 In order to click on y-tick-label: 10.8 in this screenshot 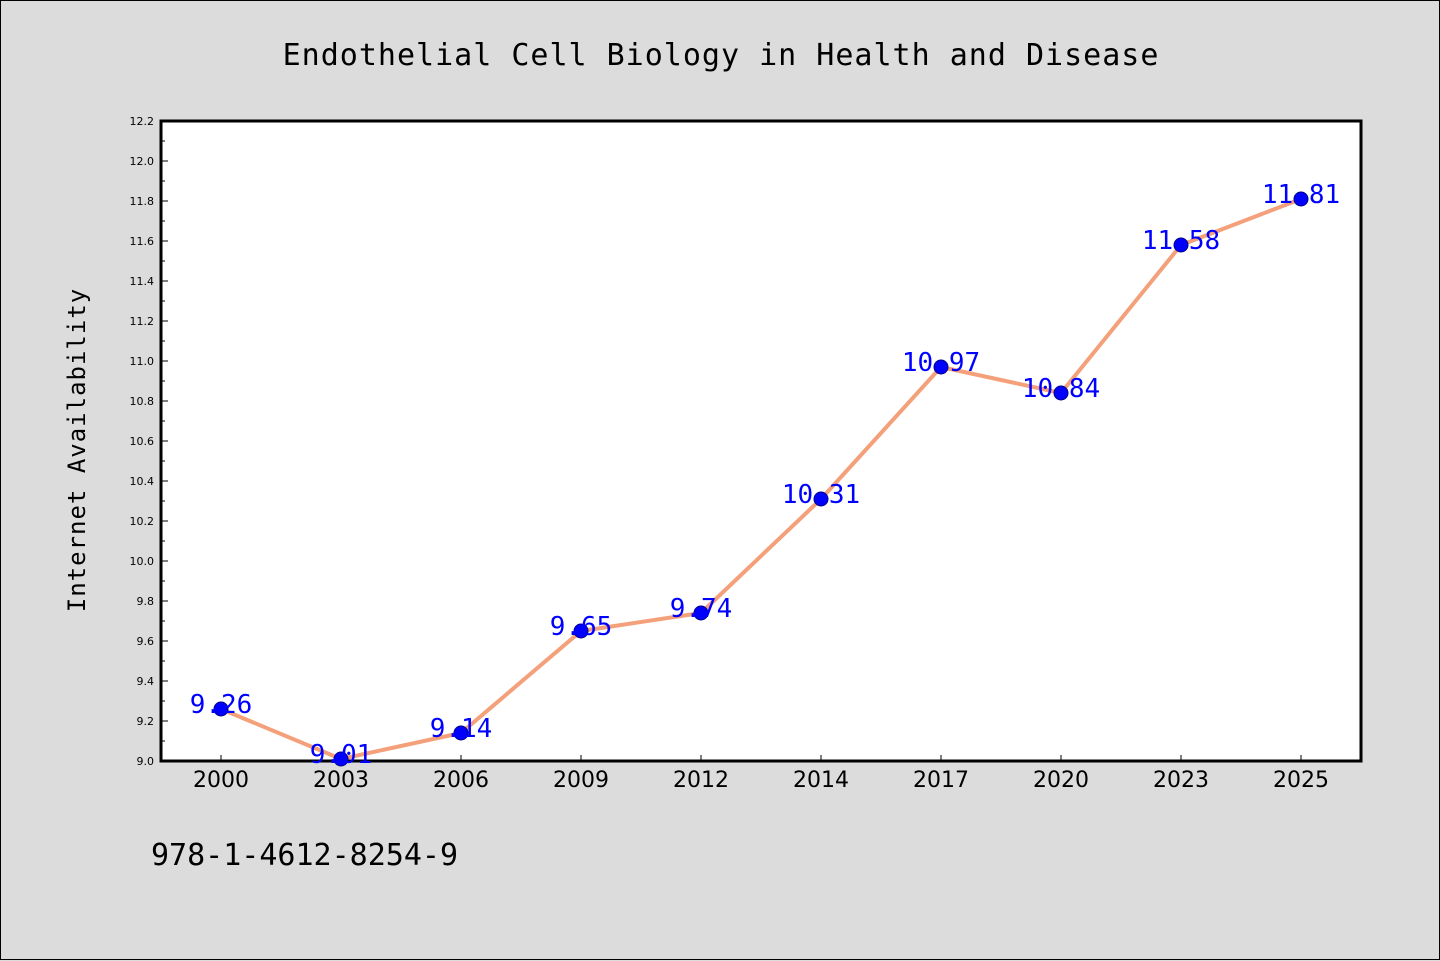, I will do `click(142, 401)`.